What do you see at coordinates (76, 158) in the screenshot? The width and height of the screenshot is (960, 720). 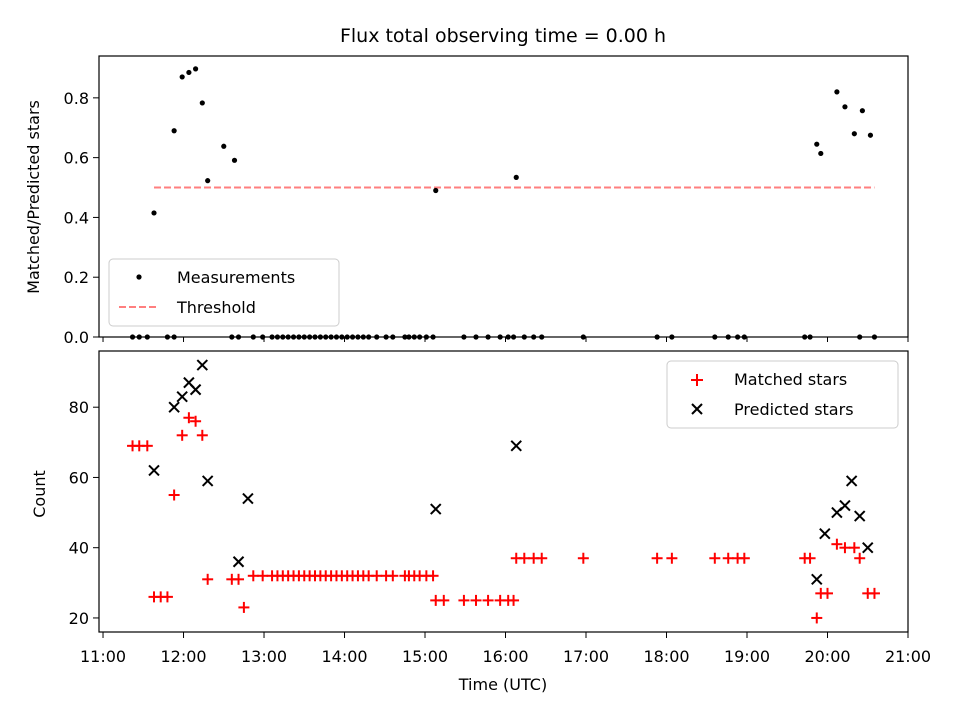 I see `top-y-tick-label: 0.6` at bounding box center [76, 158].